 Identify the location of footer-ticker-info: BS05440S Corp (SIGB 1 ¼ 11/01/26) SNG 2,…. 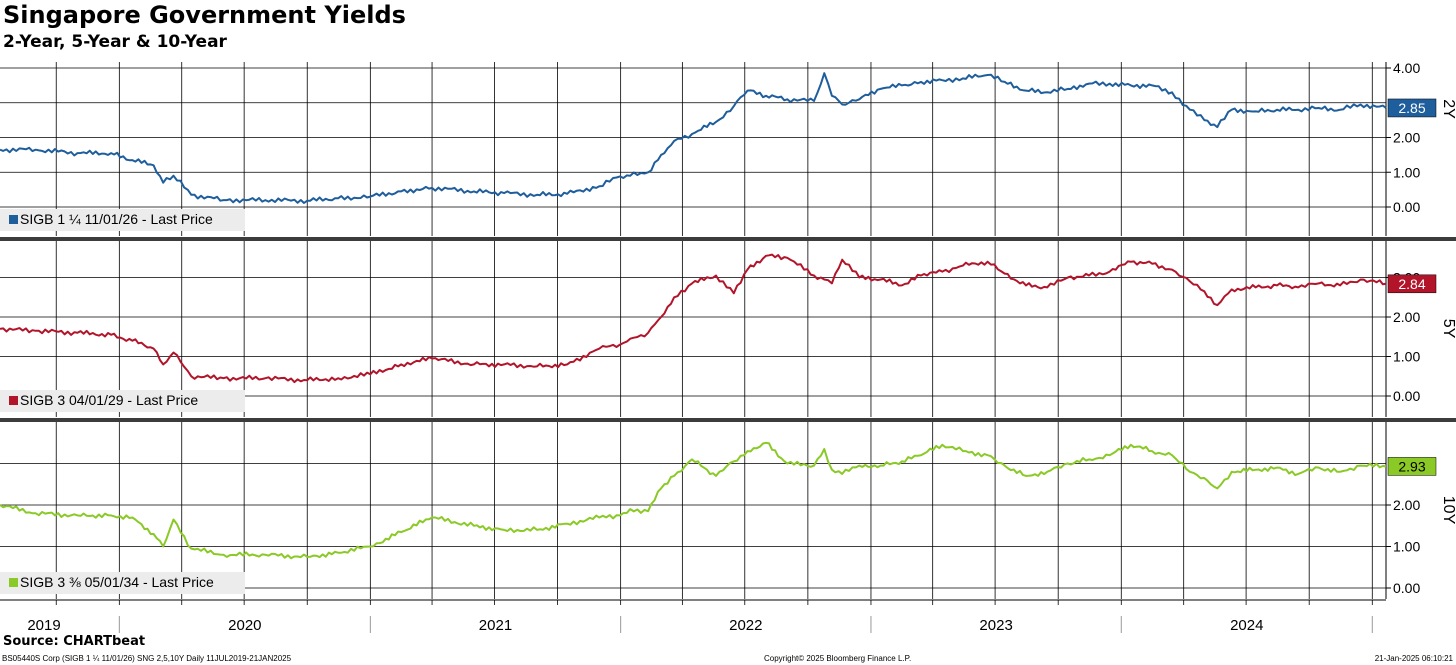
(147, 658).